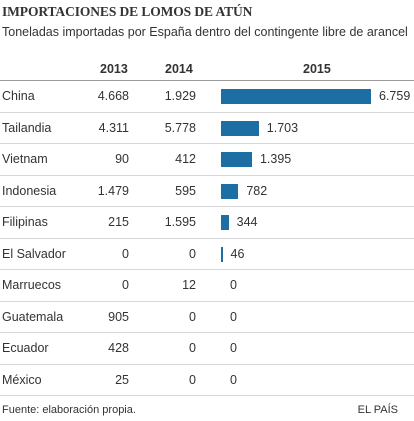 The width and height of the screenshot is (414, 421). Describe the element at coordinates (122, 159) in the screenshot. I see `row-value-2013: 90` at that location.